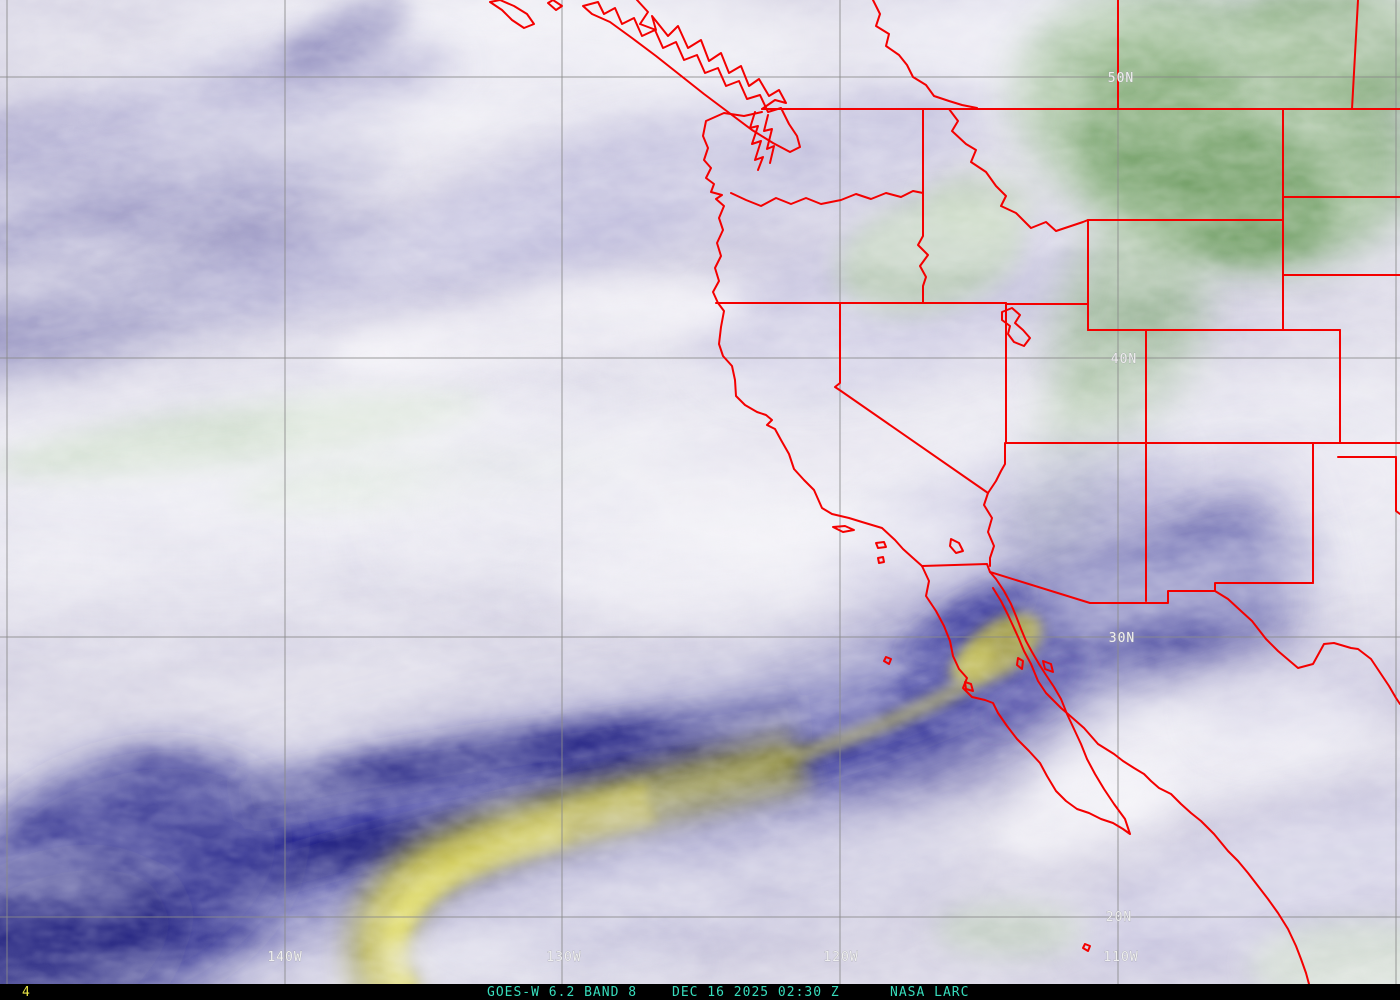 The image size is (1400, 1000). What do you see at coordinates (562, 992) in the screenshot?
I see `product-label: GOES-W 6.2 BAND 8` at bounding box center [562, 992].